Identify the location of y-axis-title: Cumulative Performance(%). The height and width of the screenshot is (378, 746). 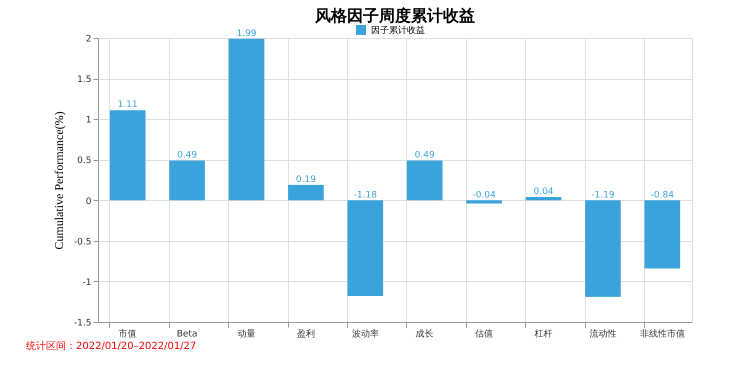
(59, 180).